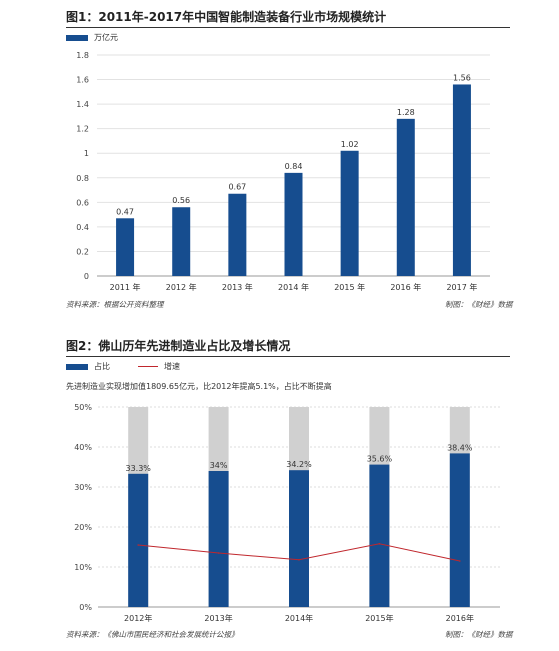 The image size is (559, 651). I want to click on chart1-ytick-label: 0.4, so click(82, 227).